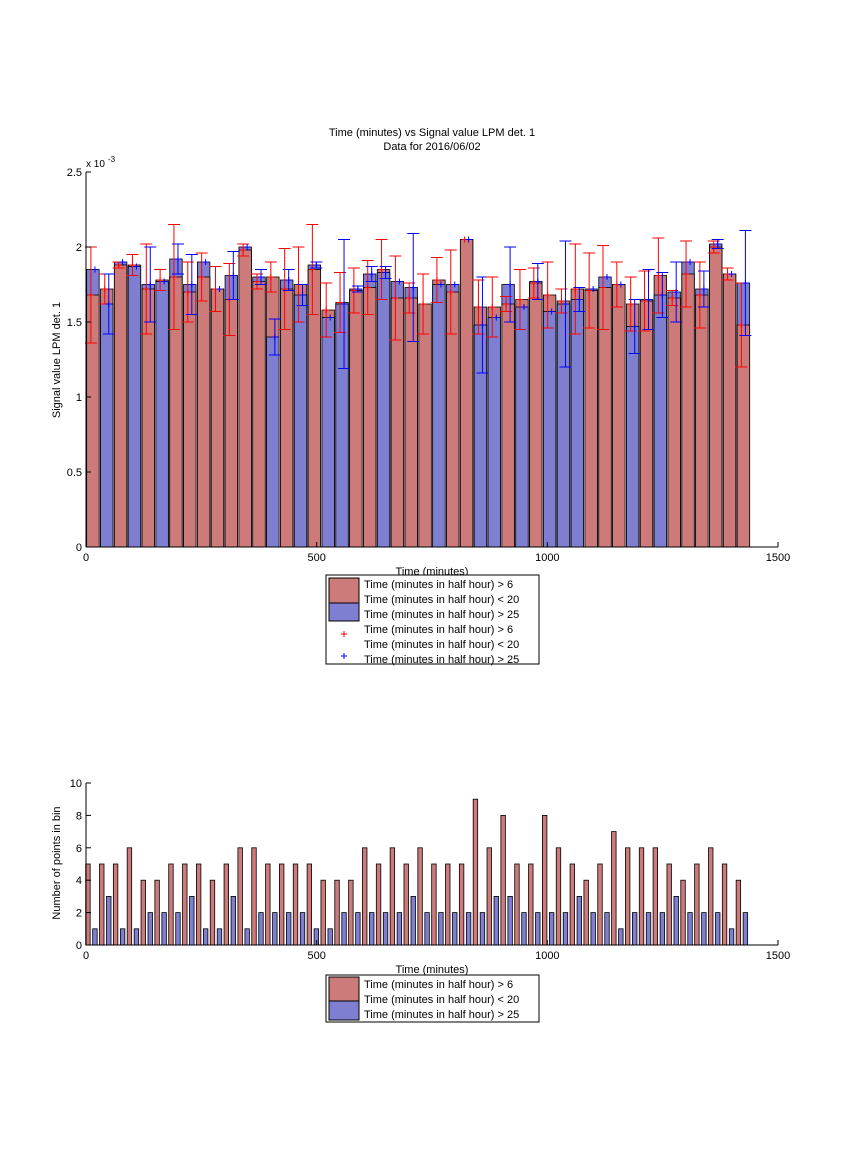  What do you see at coordinates (79, 914) in the screenshot?
I see `y-tick-label: 2` at bounding box center [79, 914].